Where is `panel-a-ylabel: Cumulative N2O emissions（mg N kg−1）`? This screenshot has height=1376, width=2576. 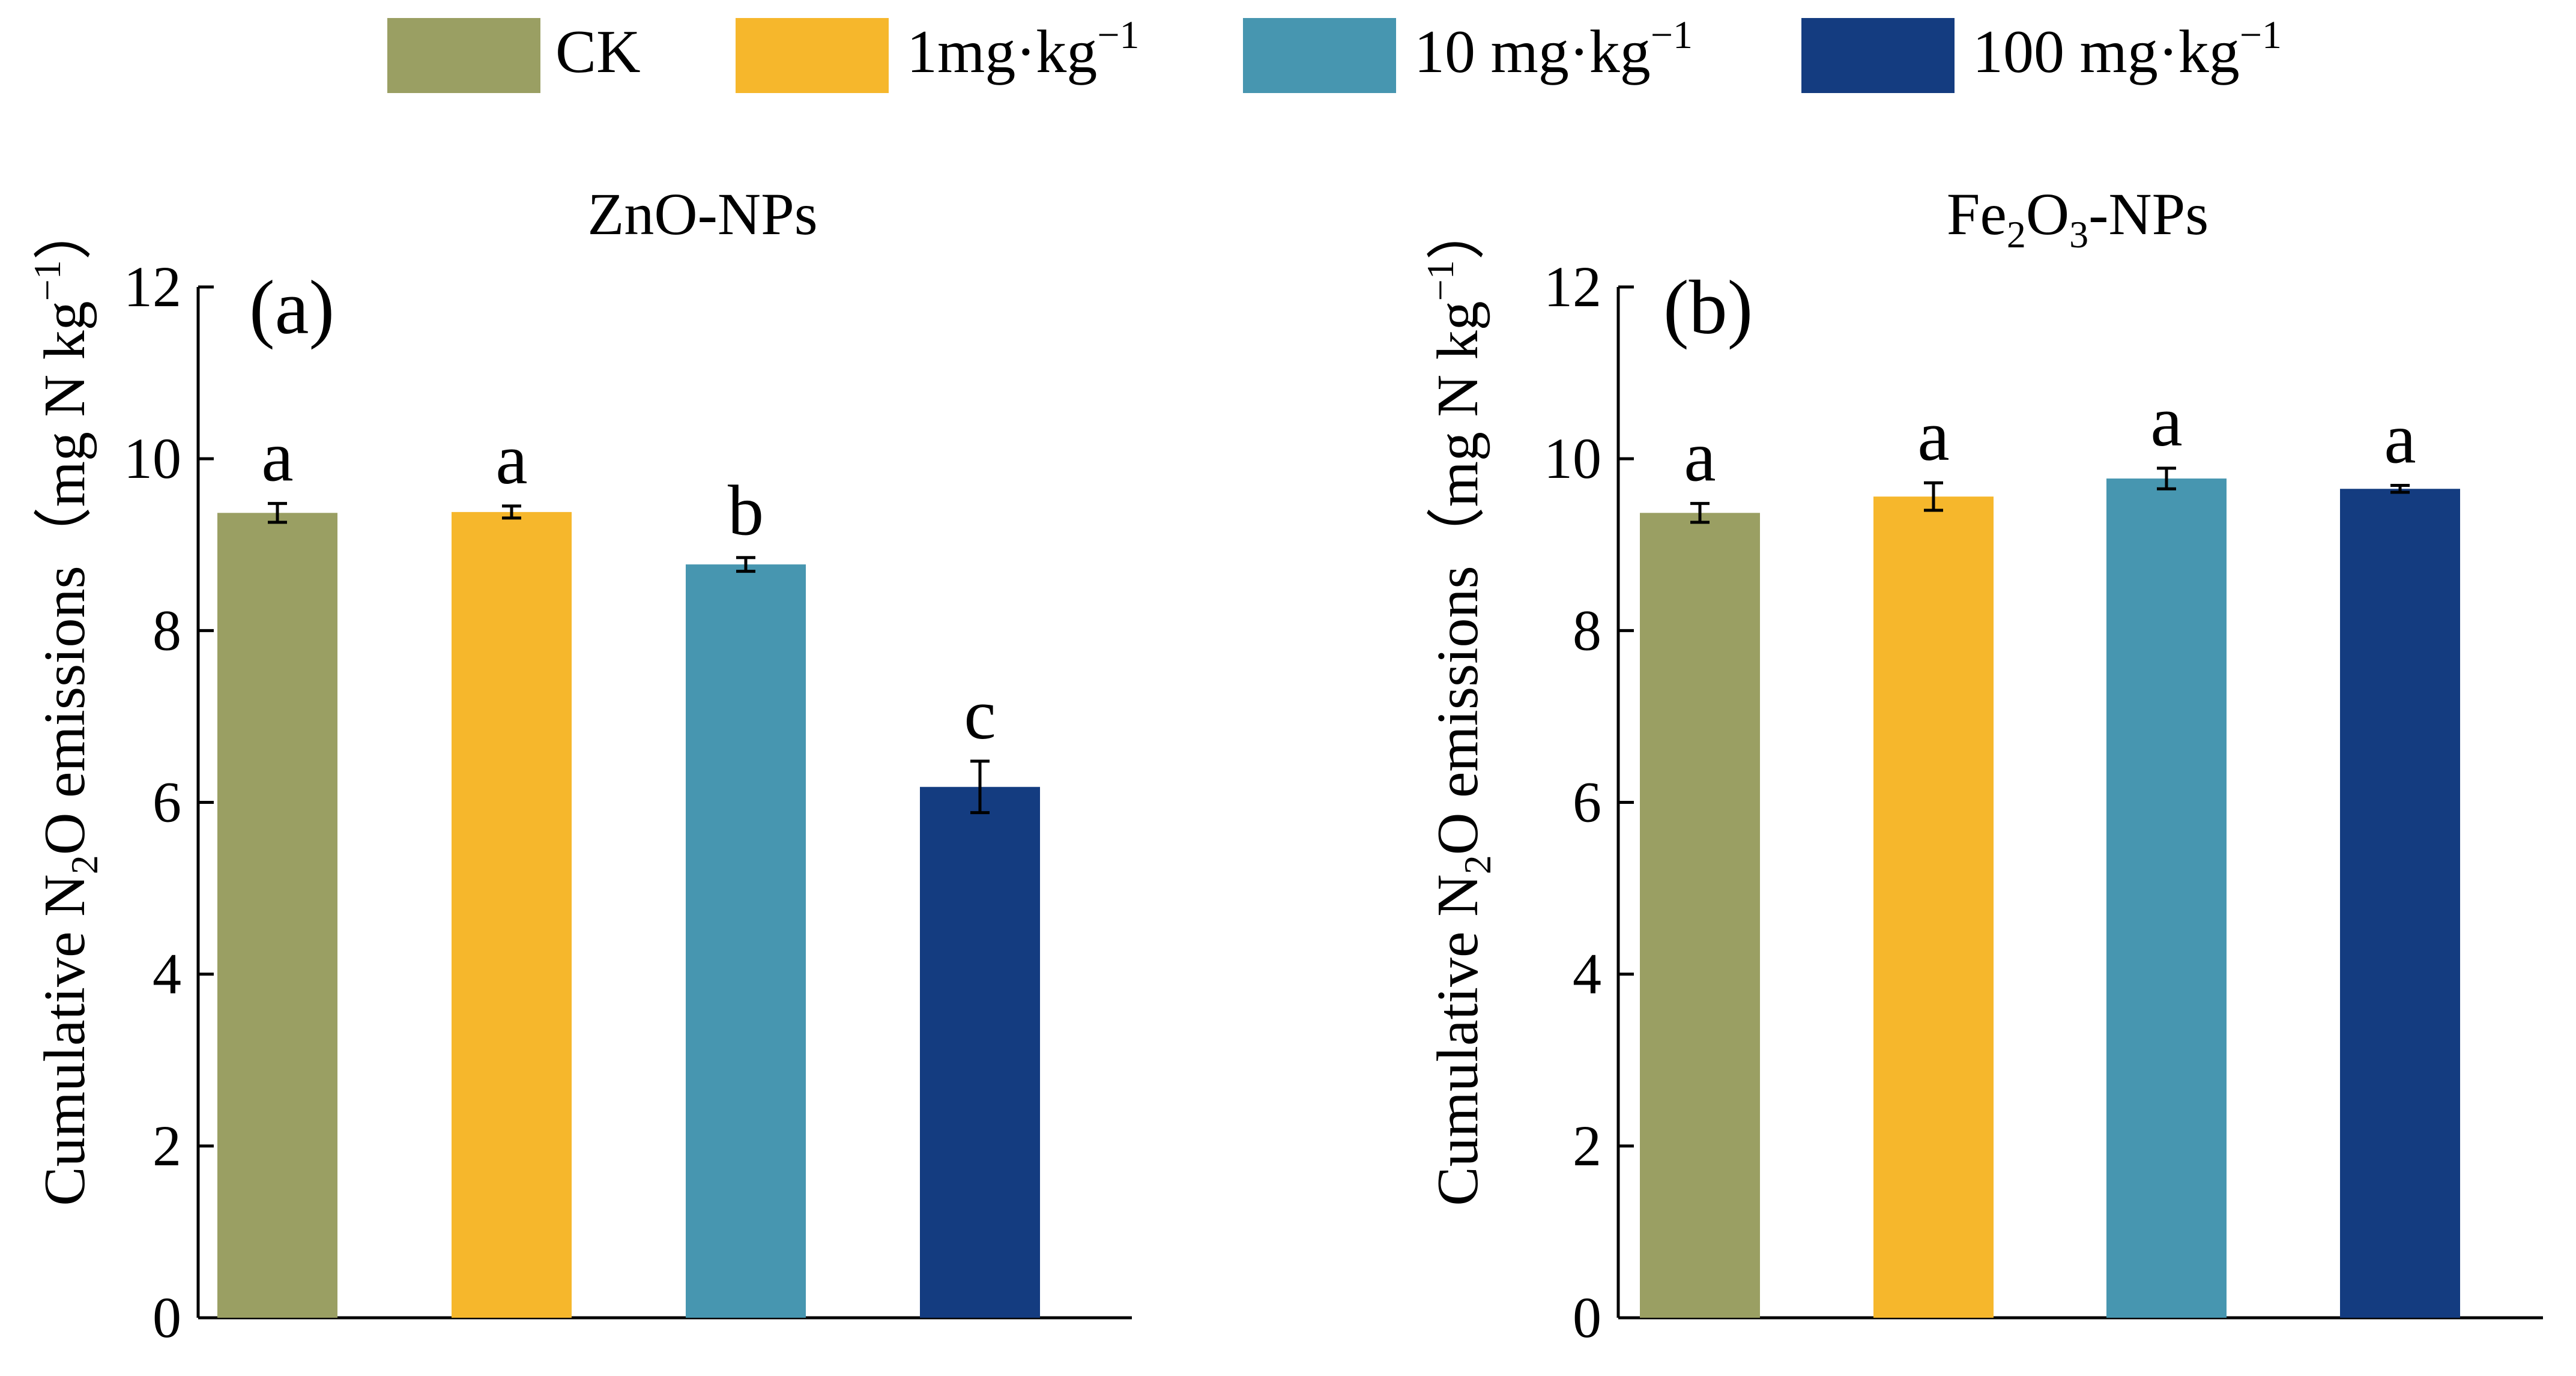
panel-a-ylabel: Cumulative N2O emissions（mg N kg−1） is located at coordinates (66, 703).